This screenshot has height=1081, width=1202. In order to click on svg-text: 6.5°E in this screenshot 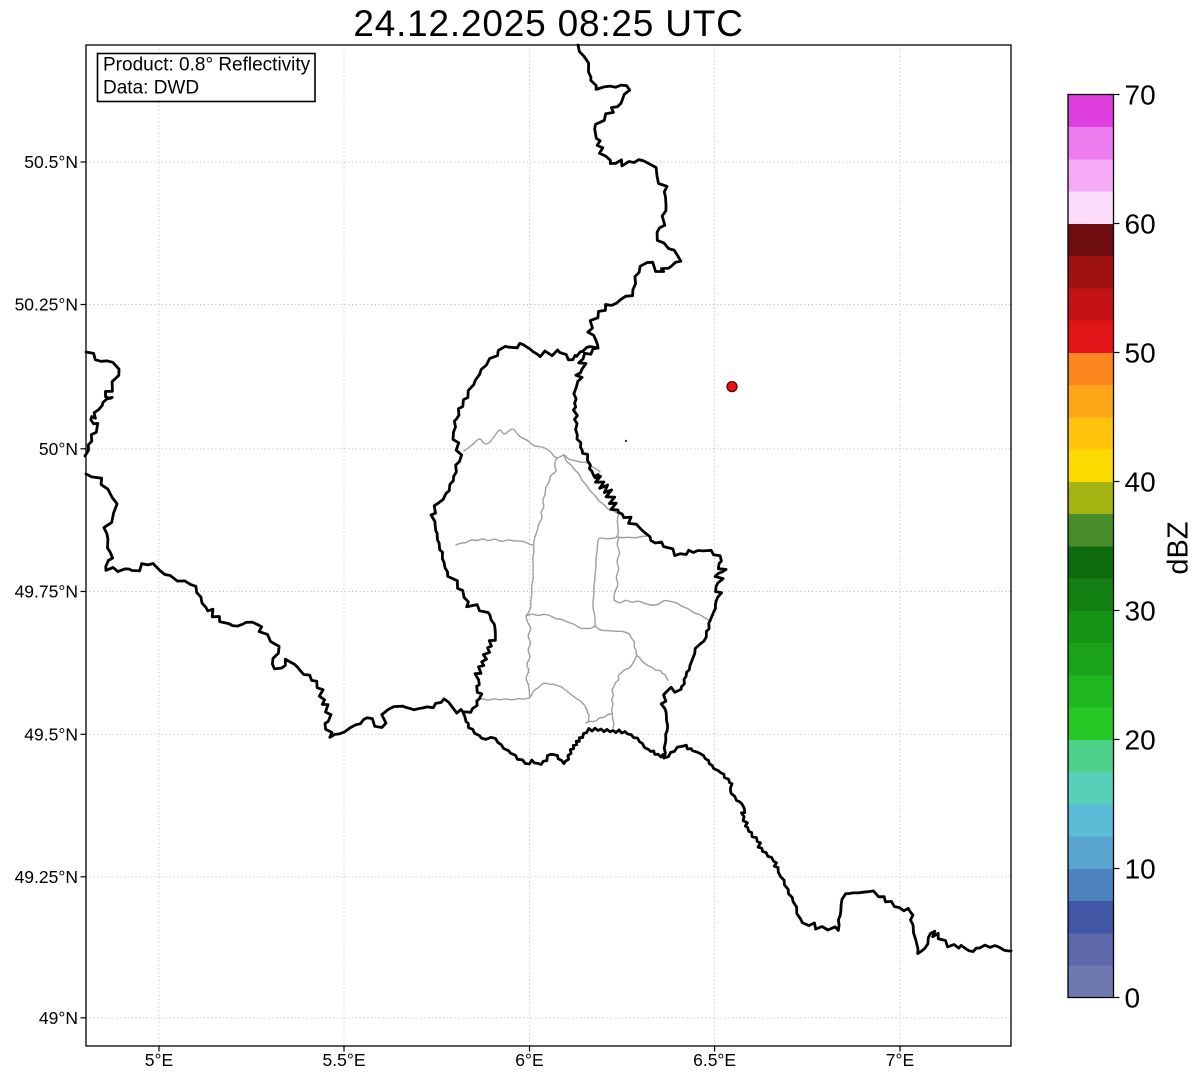, I will do `click(714, 1060)`.